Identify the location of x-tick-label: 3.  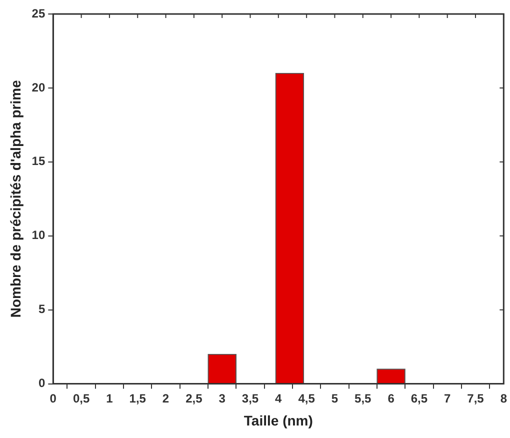
(222, 398).